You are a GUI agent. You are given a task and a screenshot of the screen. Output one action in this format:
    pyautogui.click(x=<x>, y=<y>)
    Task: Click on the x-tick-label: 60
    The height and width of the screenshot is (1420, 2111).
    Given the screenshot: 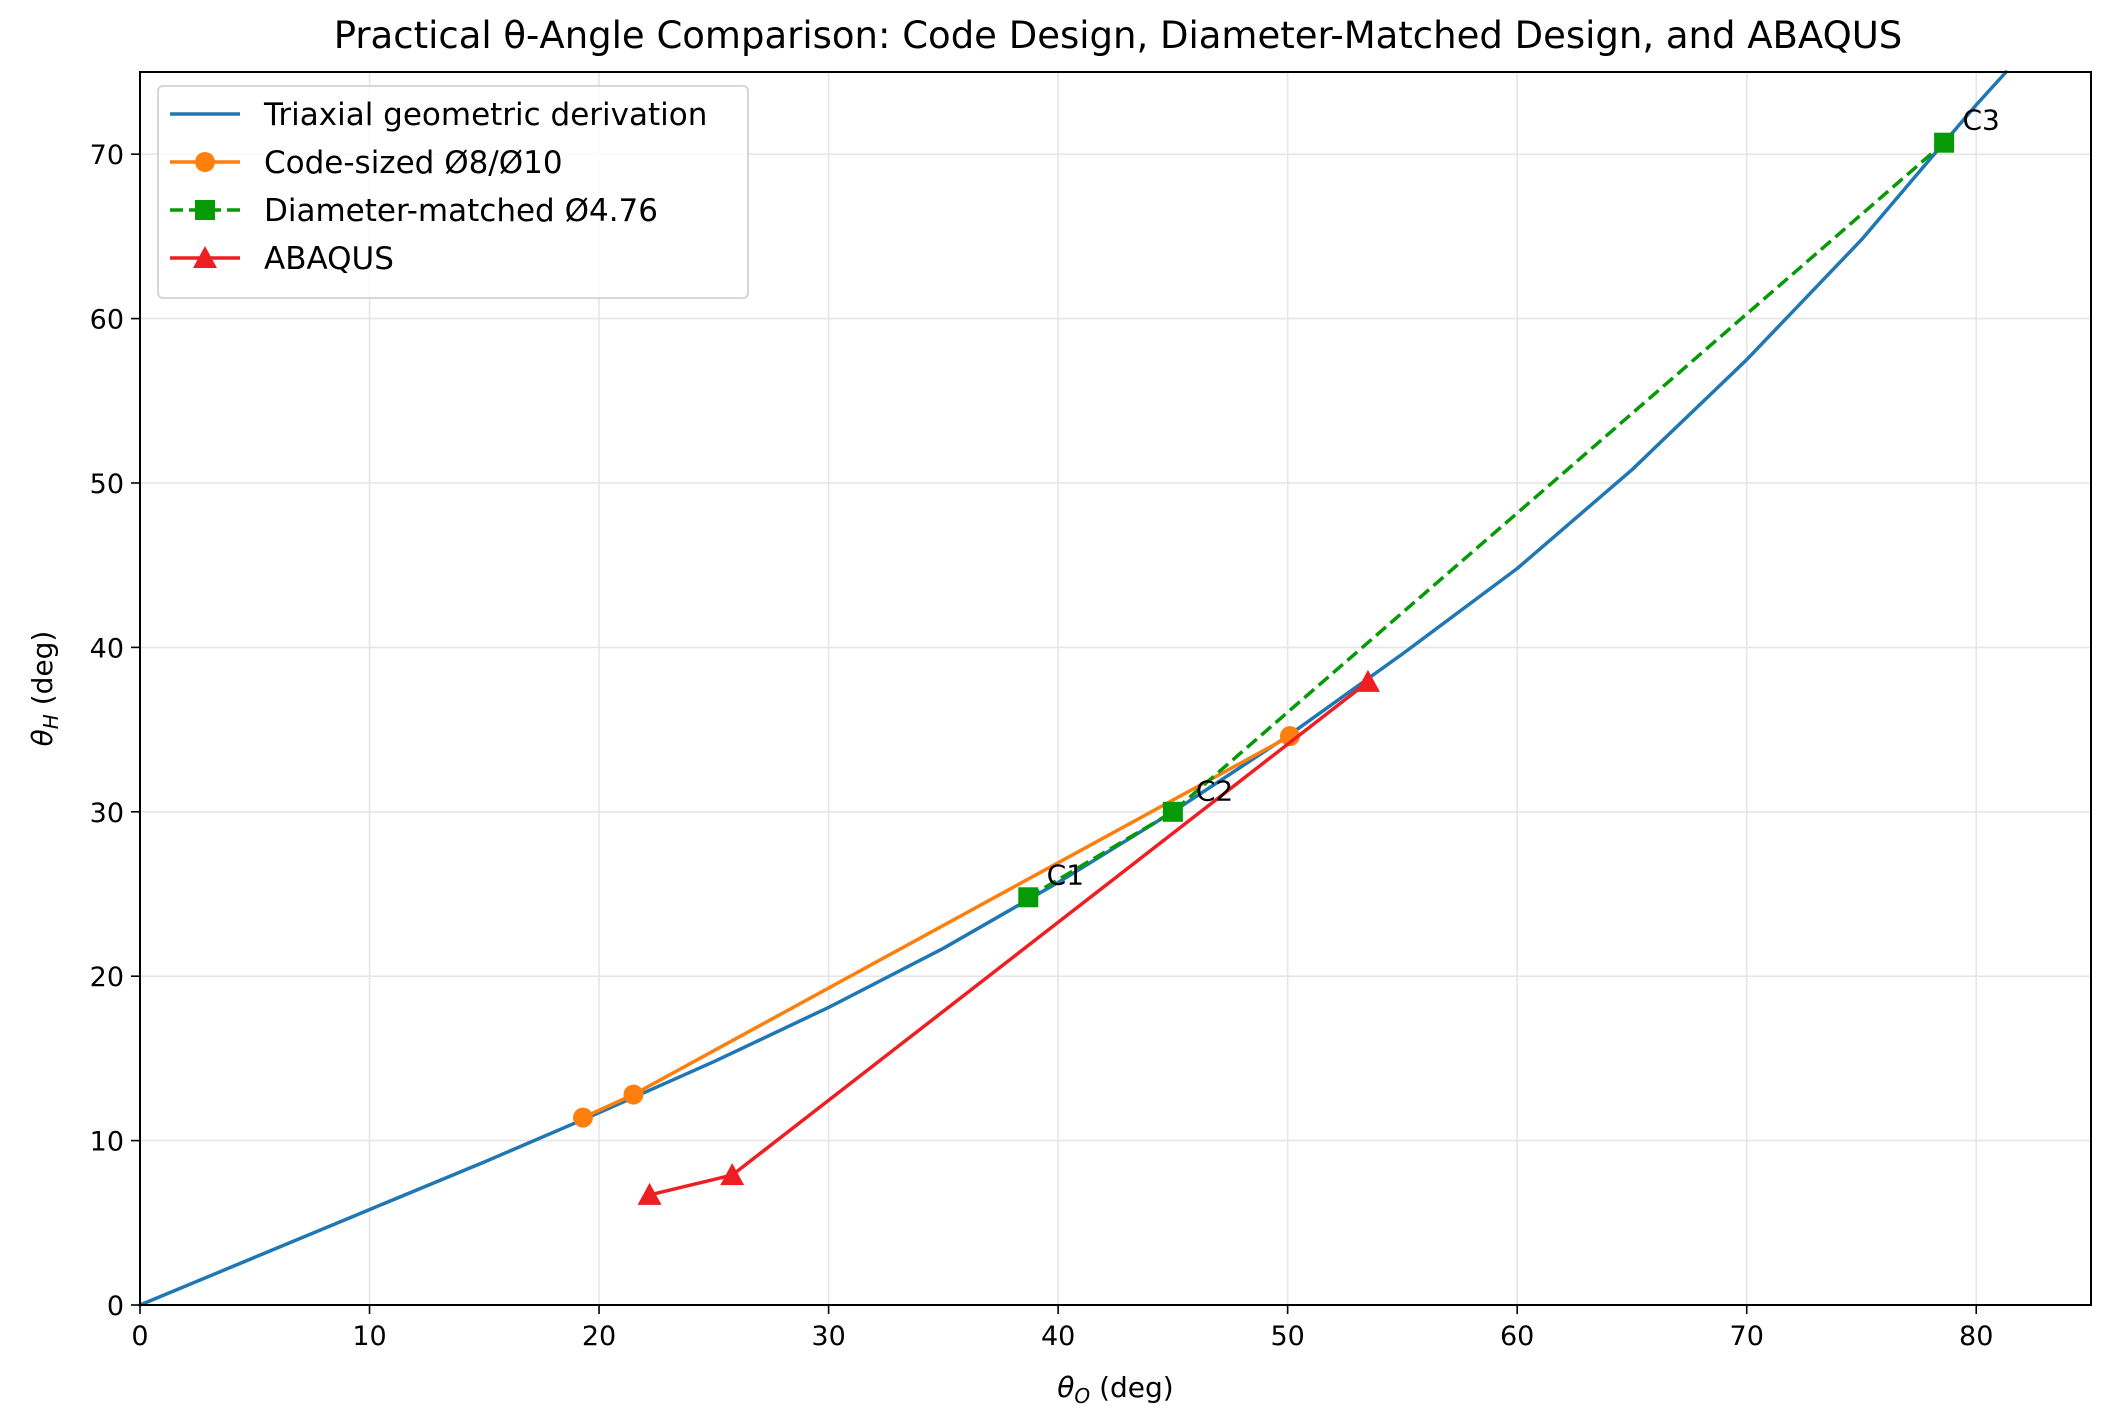 What is the action you would take?
    pyautogui.click(x=1517, y=1336)
    